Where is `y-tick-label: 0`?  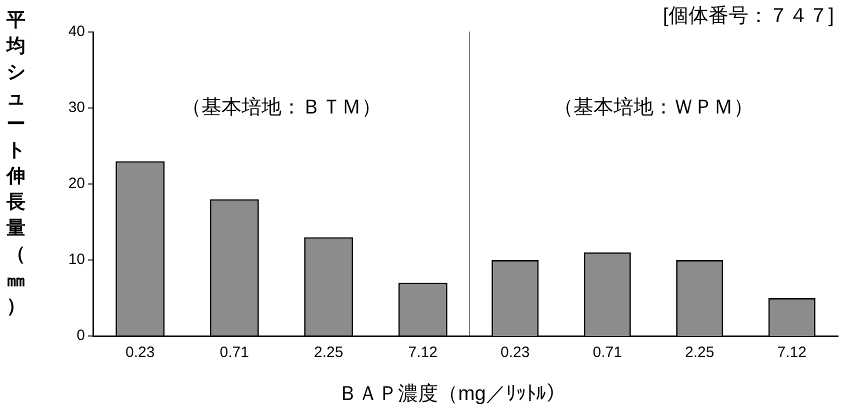 y-tick-label: 0 is located at coordinates (80, 335).